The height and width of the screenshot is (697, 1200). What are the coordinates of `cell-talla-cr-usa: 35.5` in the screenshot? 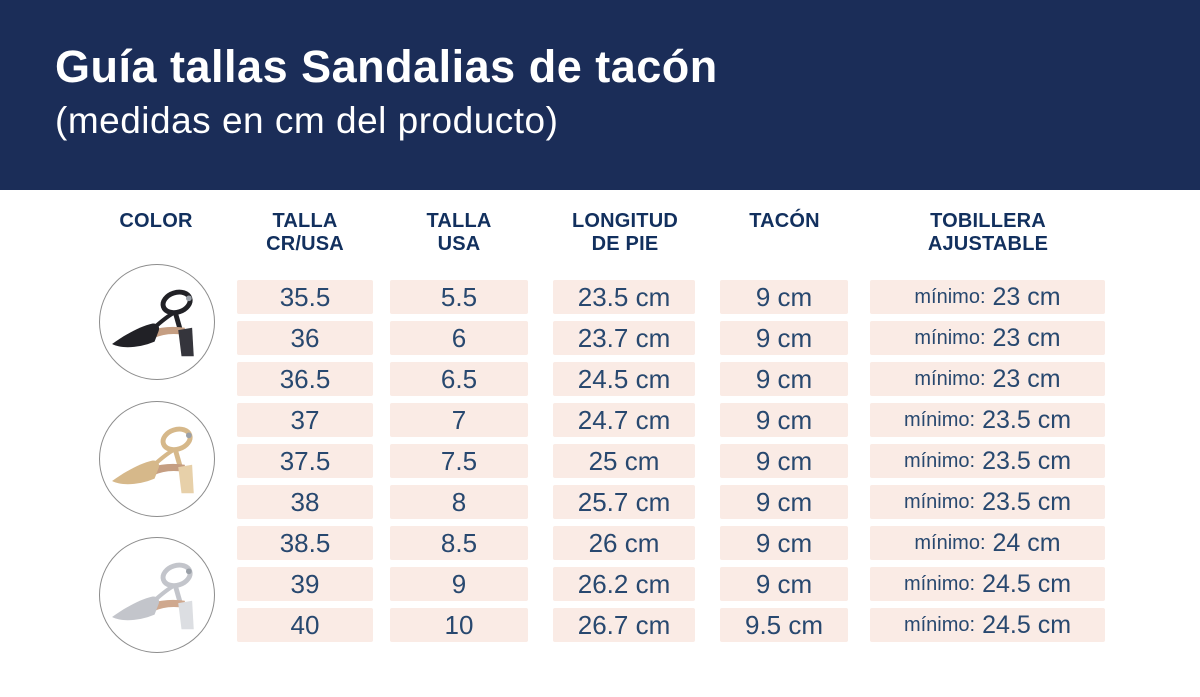 It's located at (305, 297).